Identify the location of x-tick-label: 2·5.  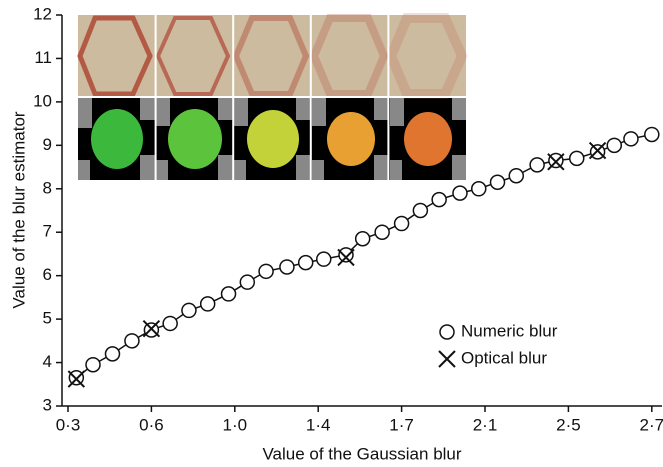
(568, 424).